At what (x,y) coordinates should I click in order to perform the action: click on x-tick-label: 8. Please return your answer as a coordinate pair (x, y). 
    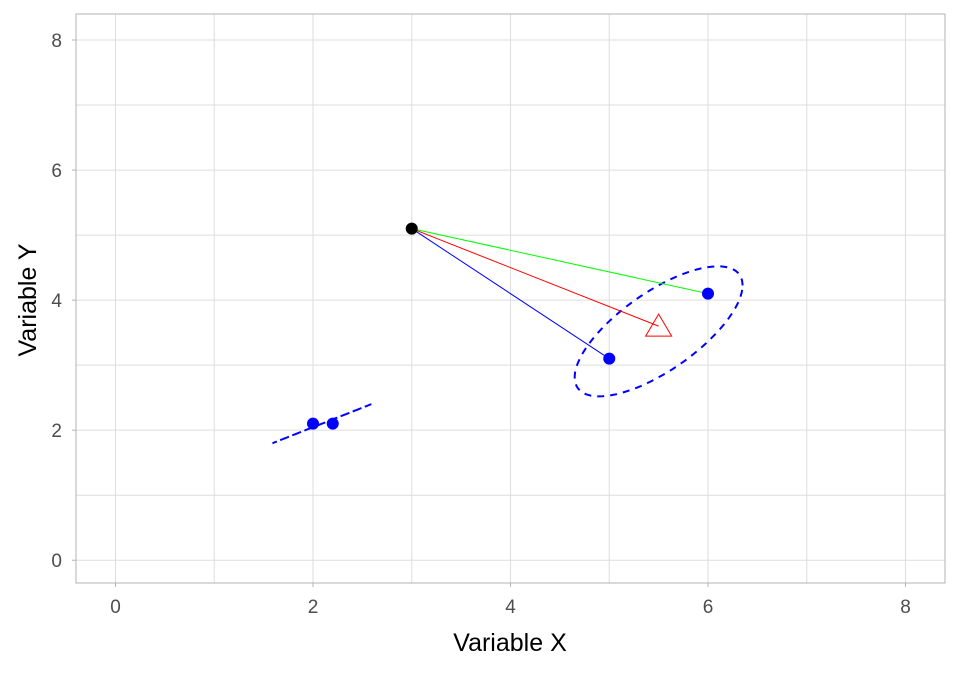
    Looking at the image, I should click on (905, 607).